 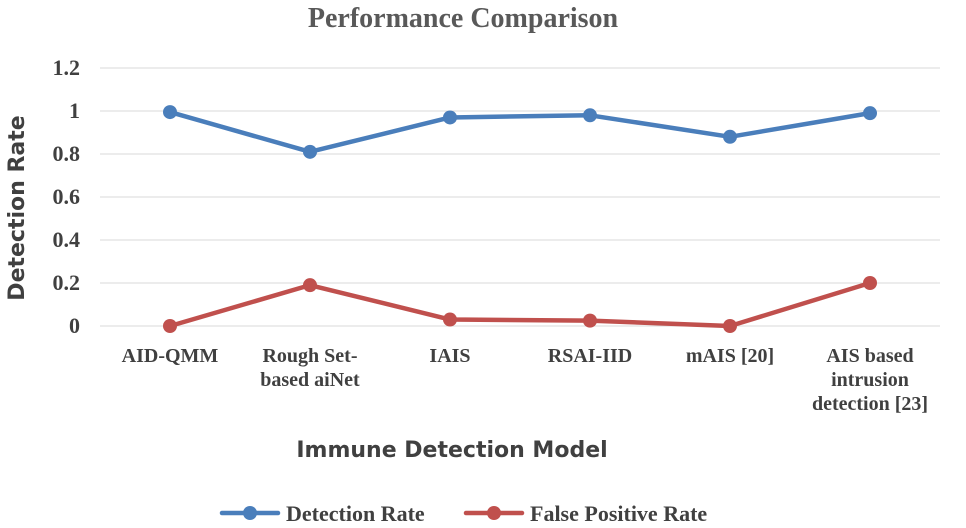 What do you see at coordinates (67, 239) in the screenshot?
I see `y-tick-label: 0.4` at bounding box center [67, 239].